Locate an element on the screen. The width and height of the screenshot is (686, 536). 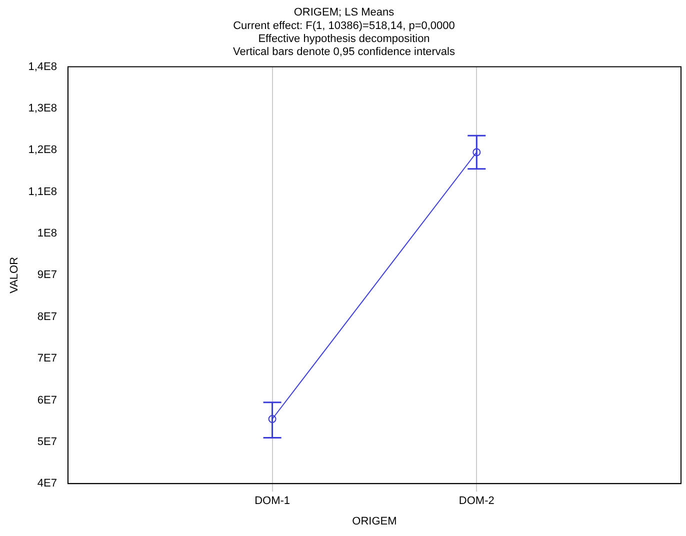
y-tick-label: 1E8 is located at coordinates (47, 234).